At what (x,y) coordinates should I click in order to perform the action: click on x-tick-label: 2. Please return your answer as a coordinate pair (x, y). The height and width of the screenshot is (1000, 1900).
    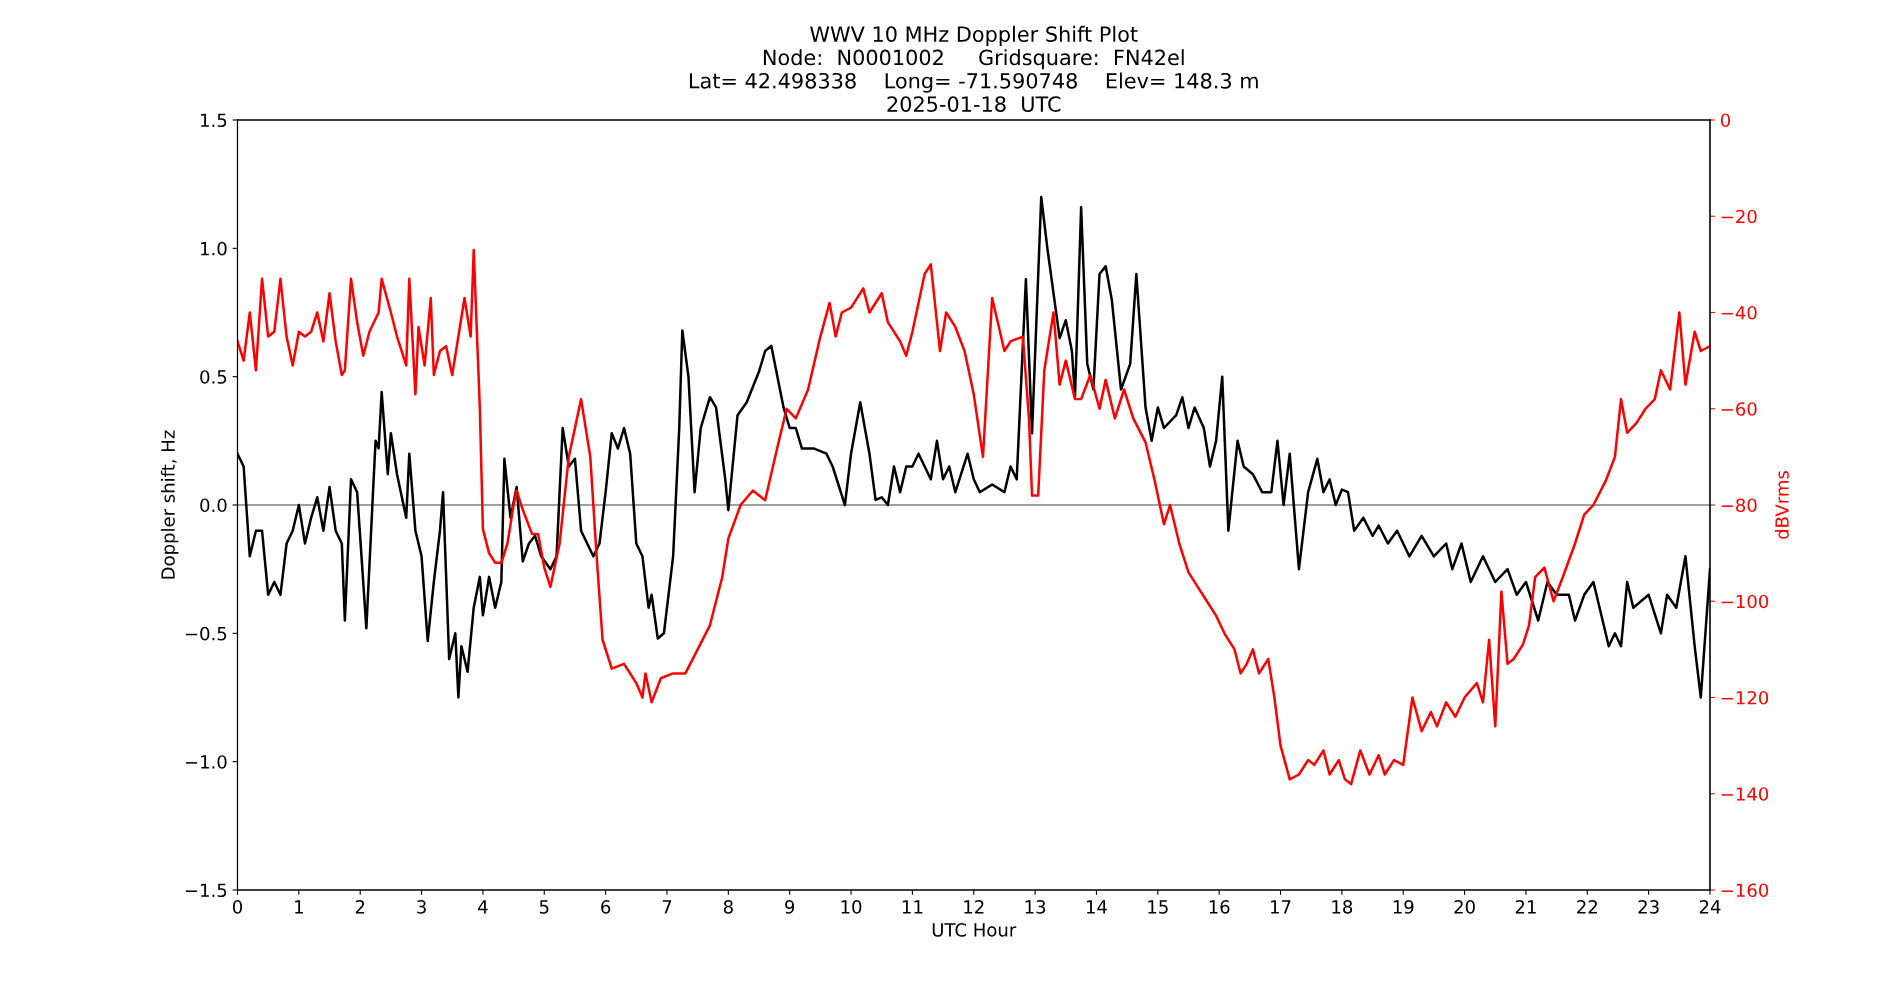
    Looking at the image, I should click on (360, 907).